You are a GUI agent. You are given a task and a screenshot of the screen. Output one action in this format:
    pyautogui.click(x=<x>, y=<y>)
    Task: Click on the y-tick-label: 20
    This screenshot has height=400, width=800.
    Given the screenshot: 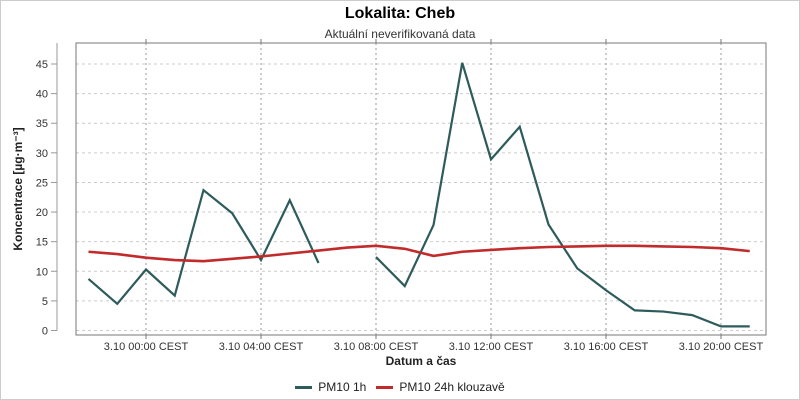 What is the action you would take?
    pyautogui.click(x=42, y=213)
    